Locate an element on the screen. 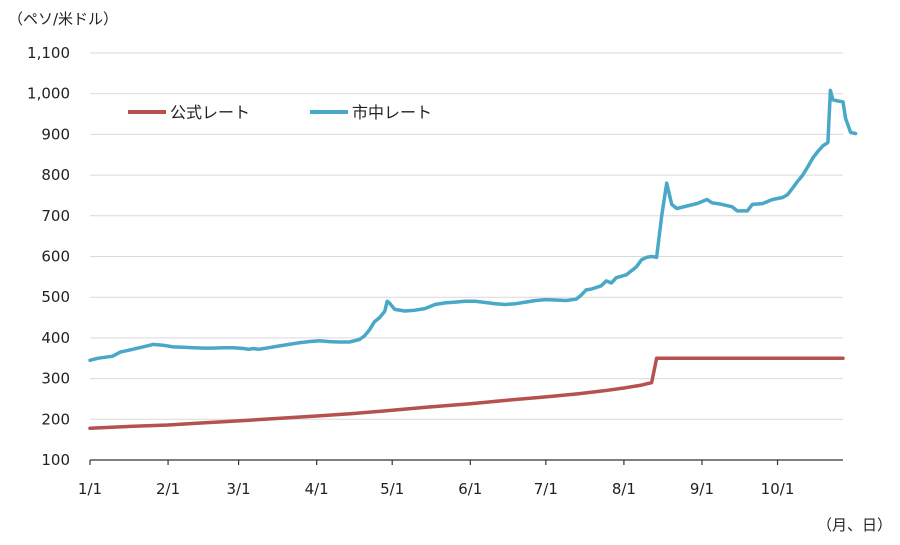 The width and height of the screenshot is (900, 545). axes is located at coordinates (466, 462).